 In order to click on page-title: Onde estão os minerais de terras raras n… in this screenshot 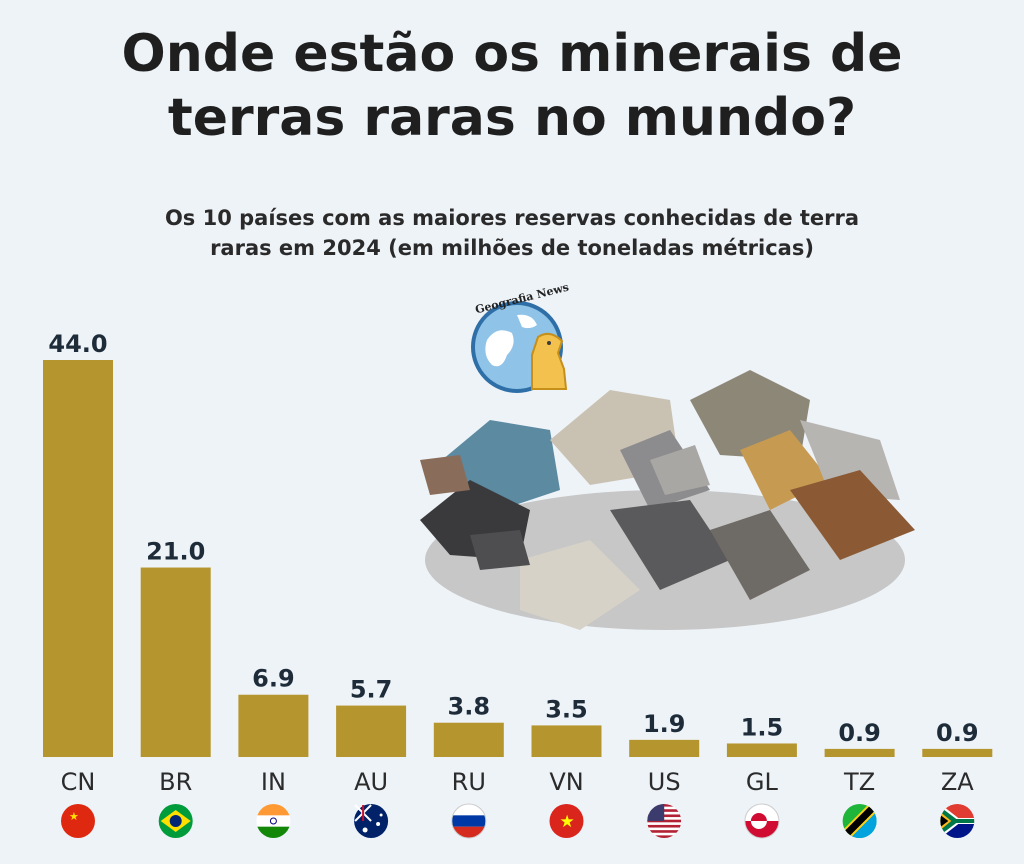, I will do `click(512, 86)`.